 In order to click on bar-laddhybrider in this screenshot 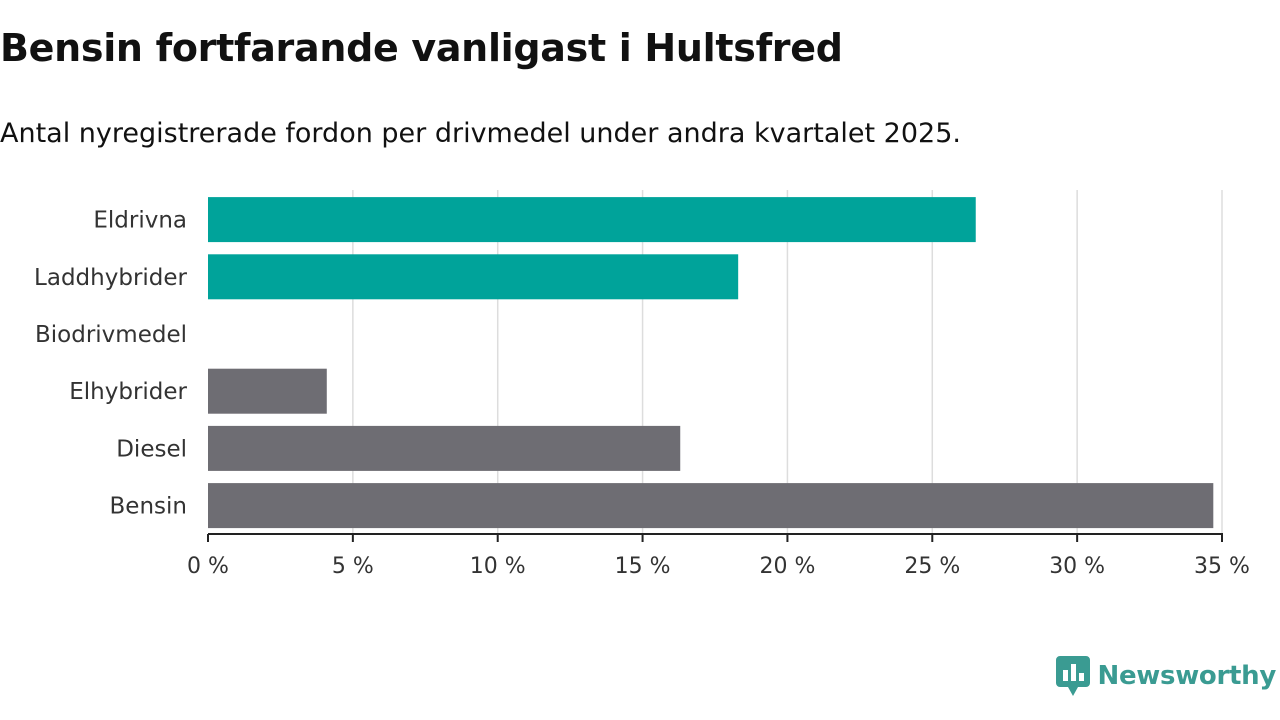, I will do `click(473, 277)`.